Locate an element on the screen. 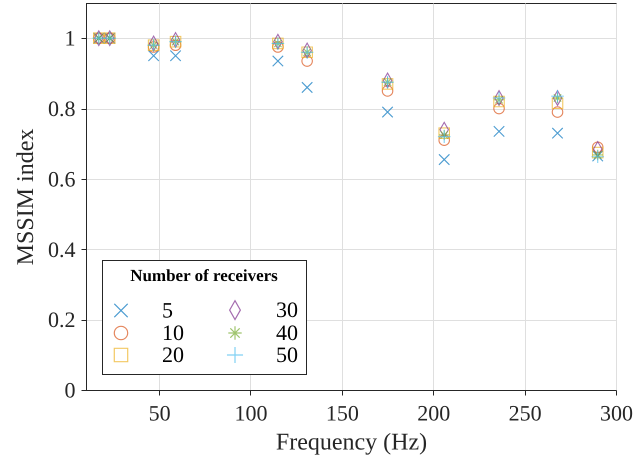 The image size is (636, 461). y-axis-title: MSSIM index is located at coordinates (26, 197).